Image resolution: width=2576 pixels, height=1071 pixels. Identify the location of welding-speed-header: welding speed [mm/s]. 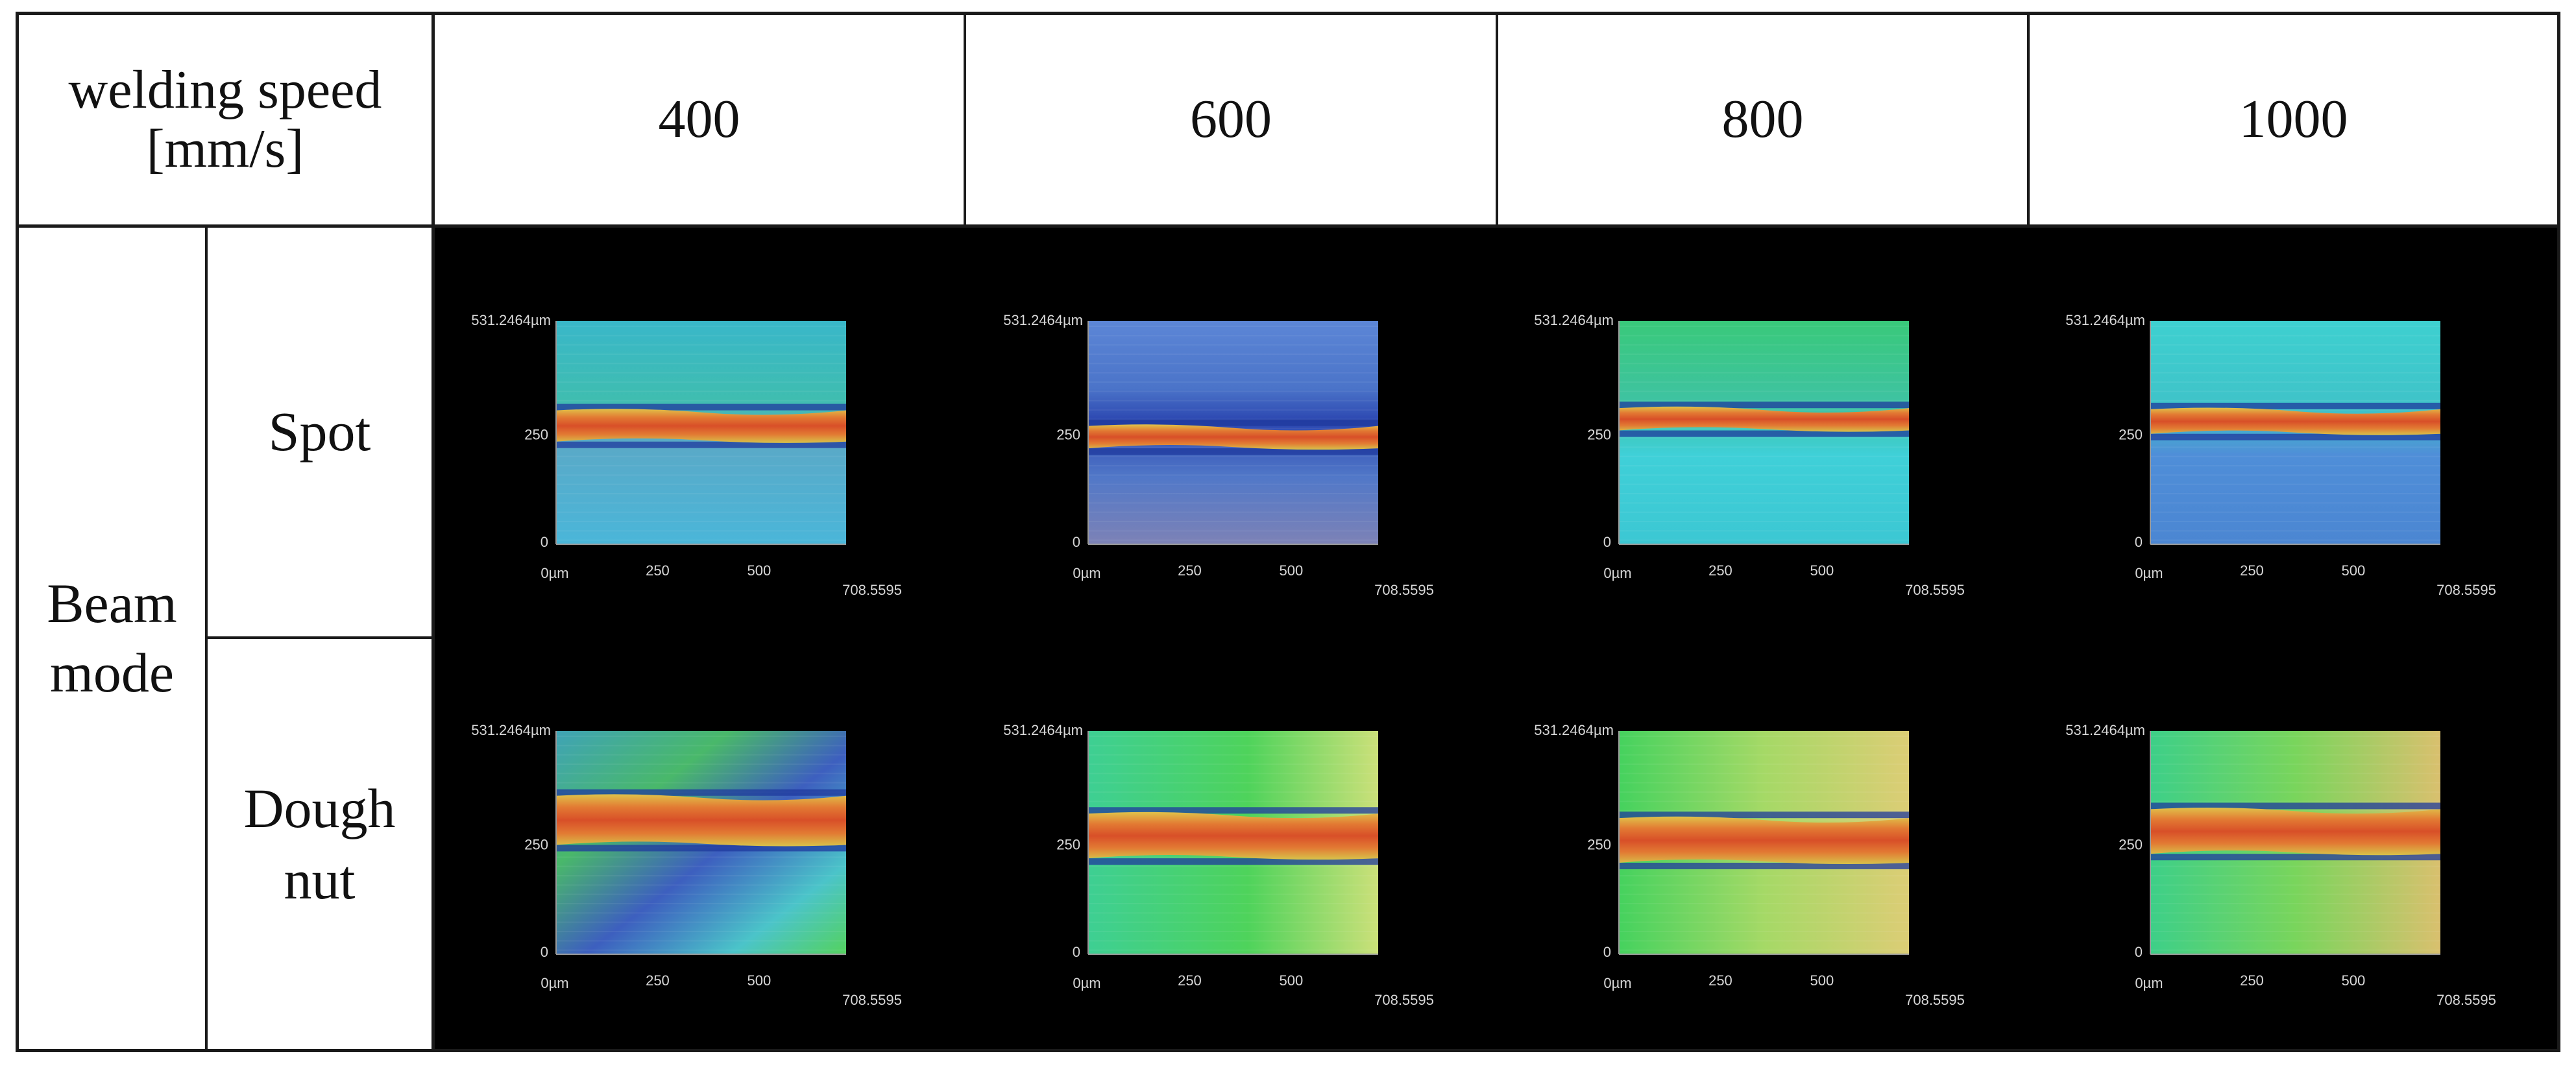
(225, 119).